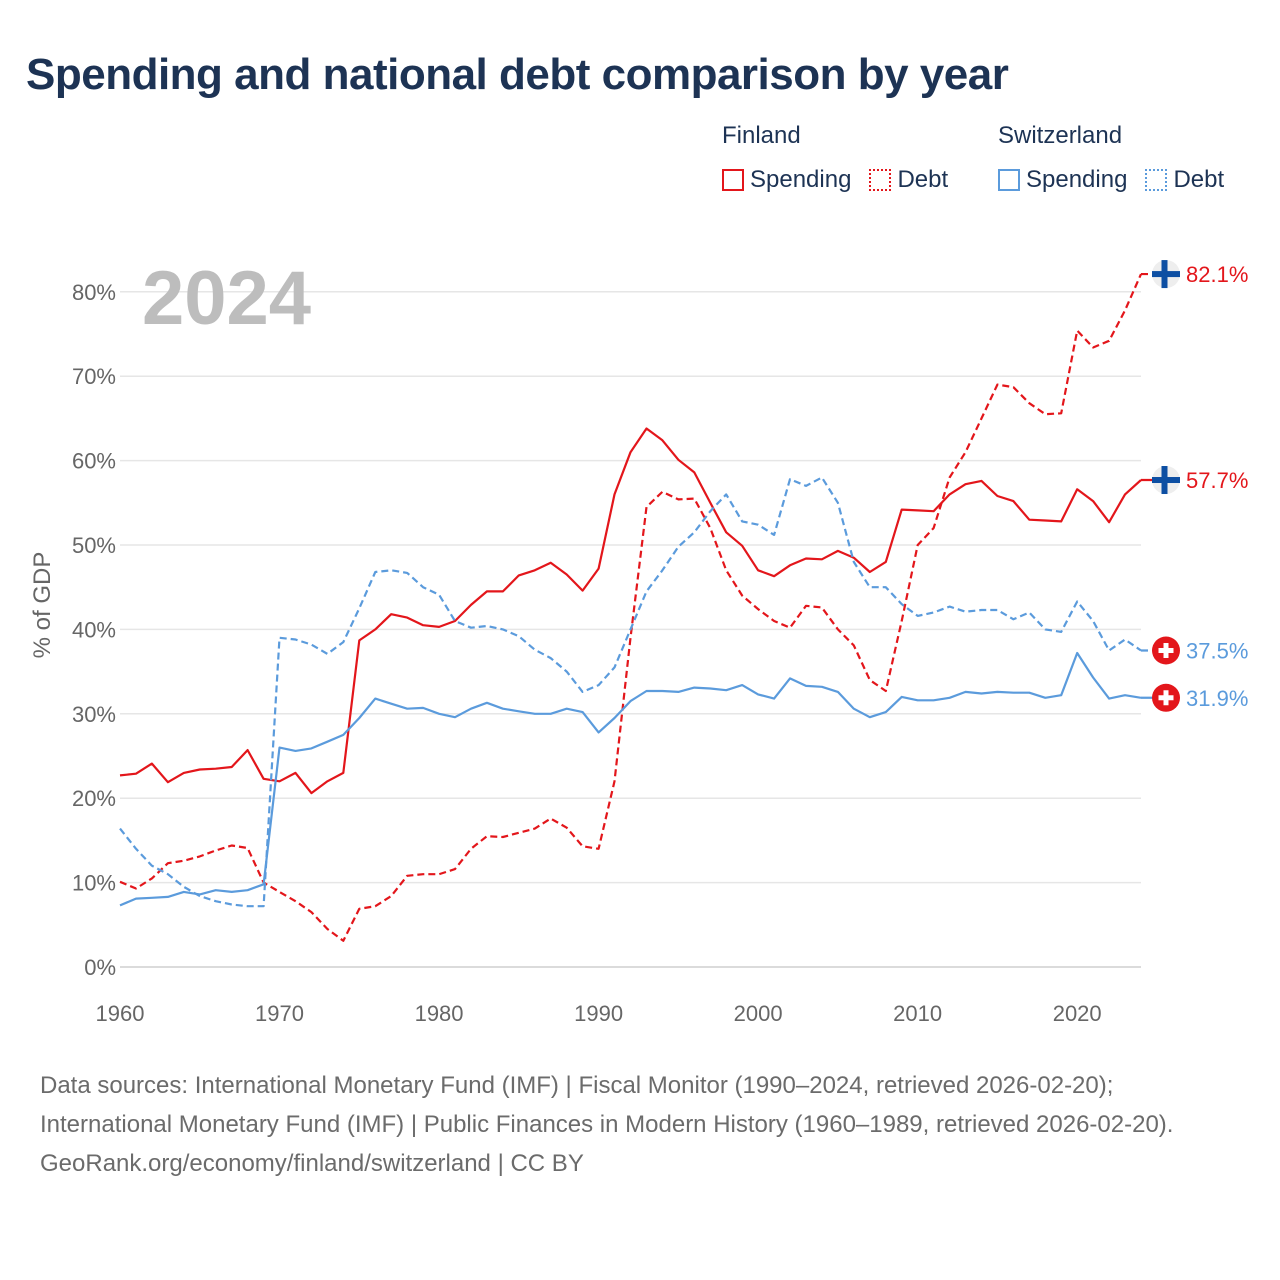  What do you see at coordinates (1217, 274) in the screenshot?
I see `end-value-label: 82.1%` at bounding box center [1217, 274].